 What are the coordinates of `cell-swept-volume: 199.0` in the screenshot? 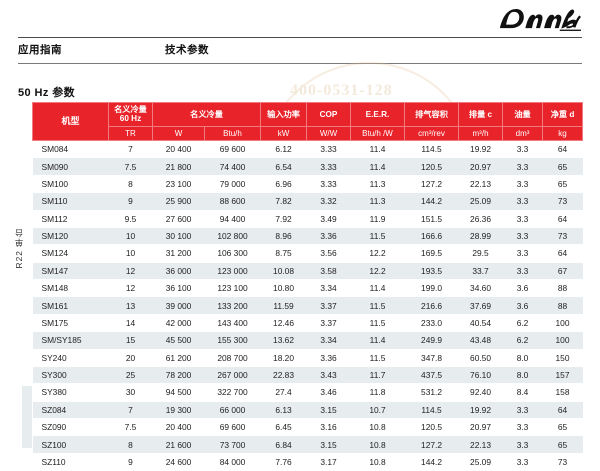 It's located at (431, 288).